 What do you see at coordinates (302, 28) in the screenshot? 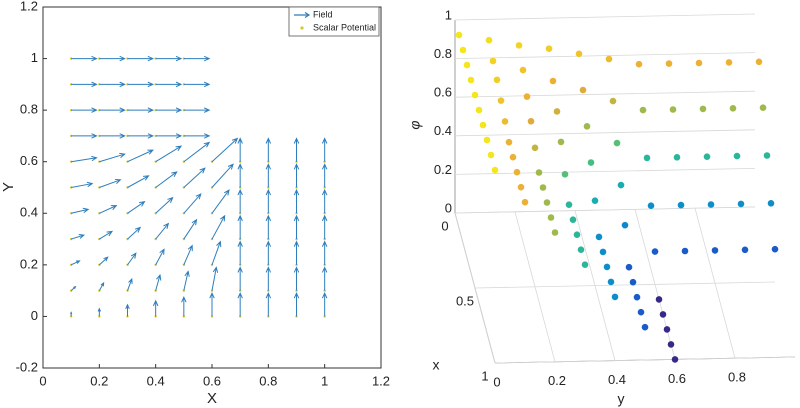
I see `legend-swatch` at bounding box center [302, 28].